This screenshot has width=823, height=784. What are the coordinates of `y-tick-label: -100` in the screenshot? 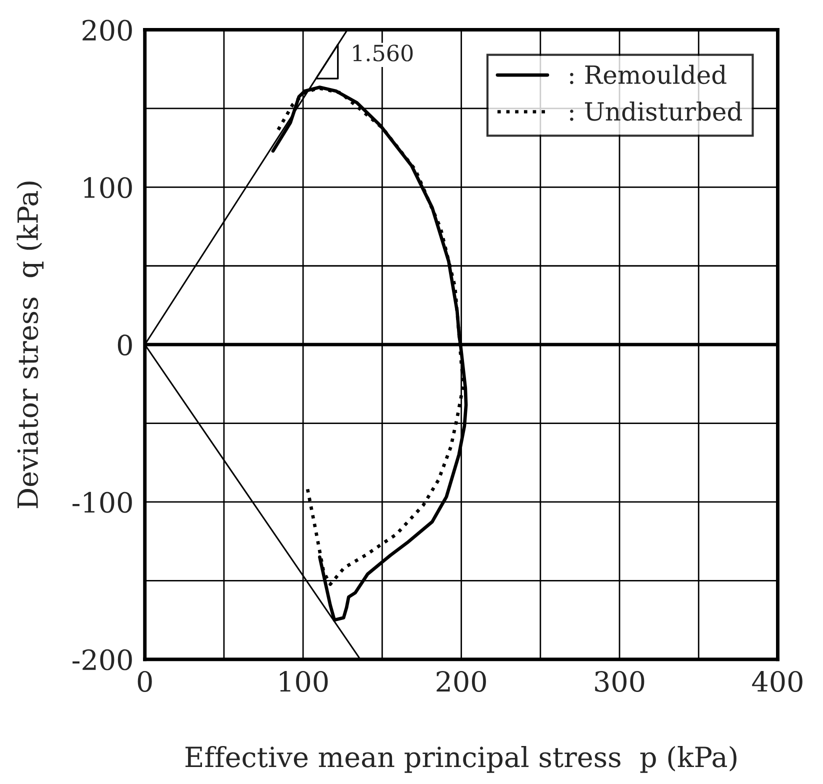 It's located at (102, 502).